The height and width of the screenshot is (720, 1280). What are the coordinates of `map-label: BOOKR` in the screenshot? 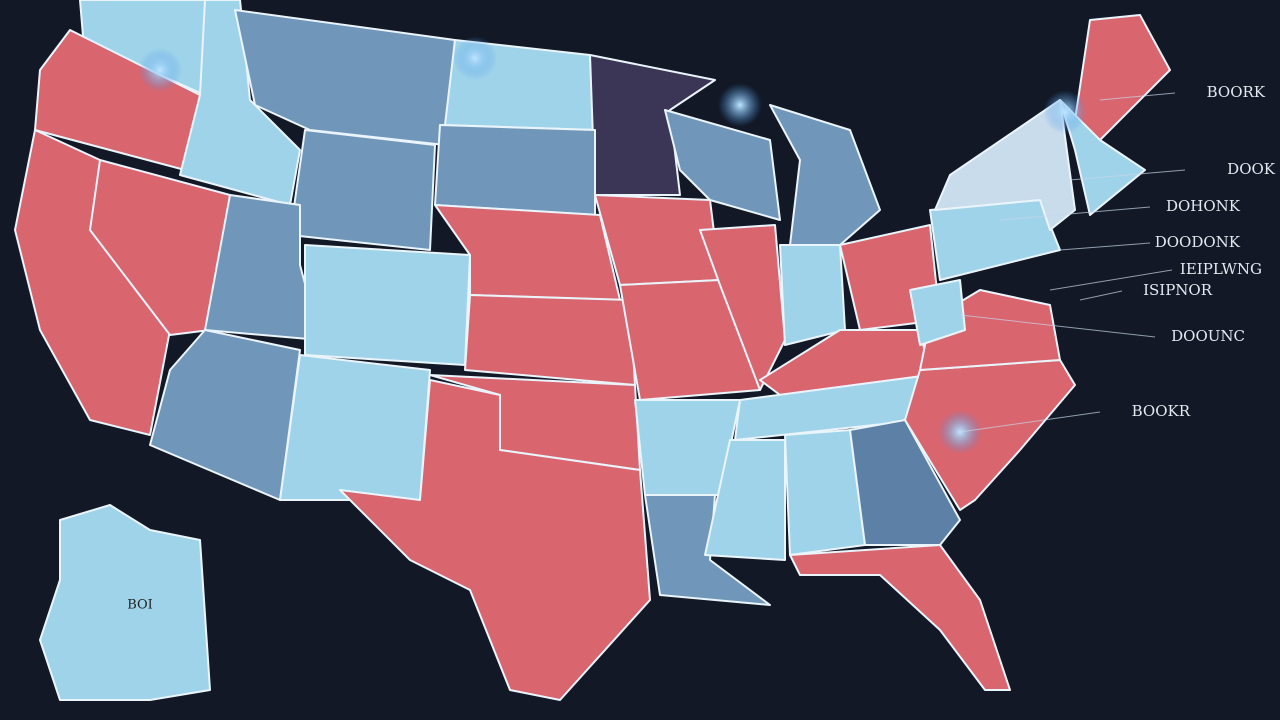 It's located at (1161, 411).